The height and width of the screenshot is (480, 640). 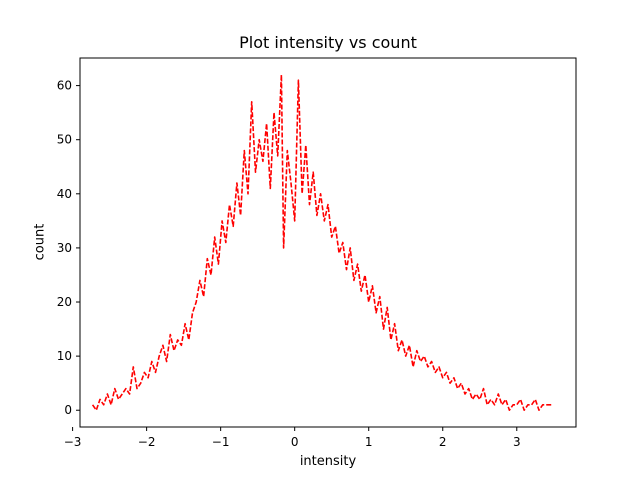 What do you see at coordinates (64, 248) in the screenshot?
I see `y-tick-label: 30` at bounding box center [64, 248].